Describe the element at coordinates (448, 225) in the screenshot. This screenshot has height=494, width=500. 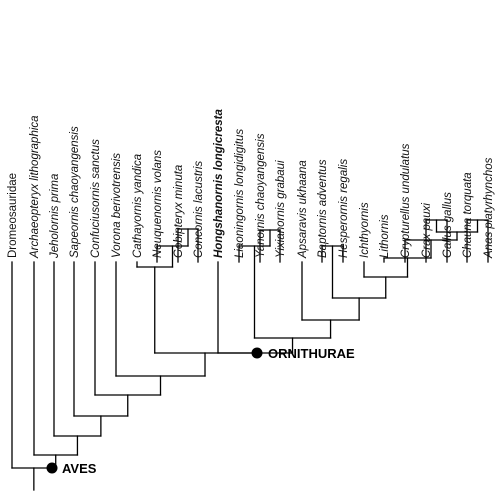
I see `taxon-label: Gallus gallus` at that location.